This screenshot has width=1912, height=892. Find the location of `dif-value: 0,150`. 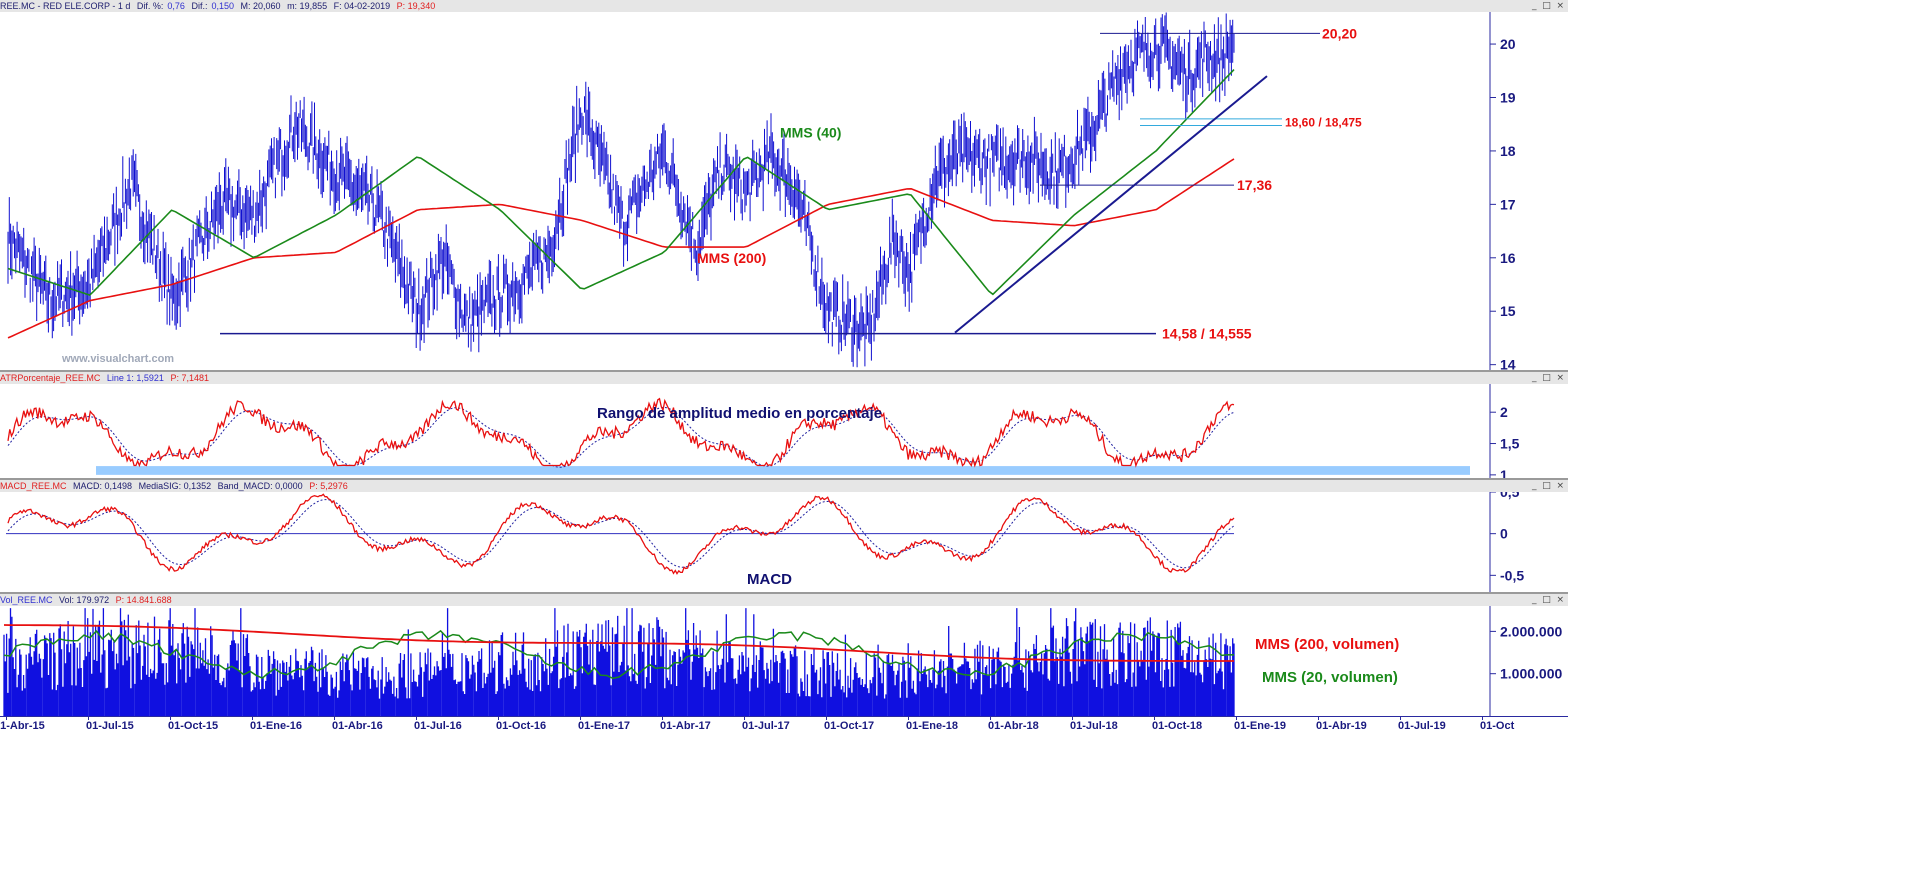

dif-value: 0,150 is located at coordinates (222, 6).